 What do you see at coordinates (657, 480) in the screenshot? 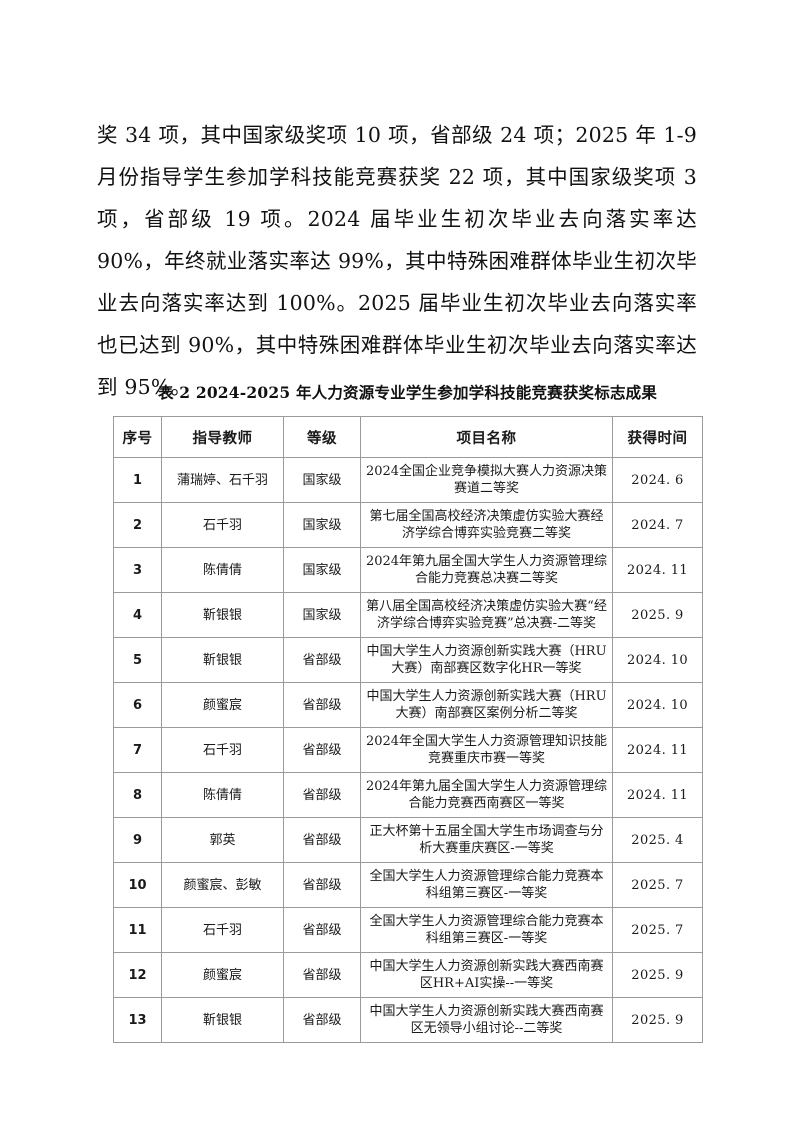
I see `row-date: 2024. 6` at bounding box center [657, 480].